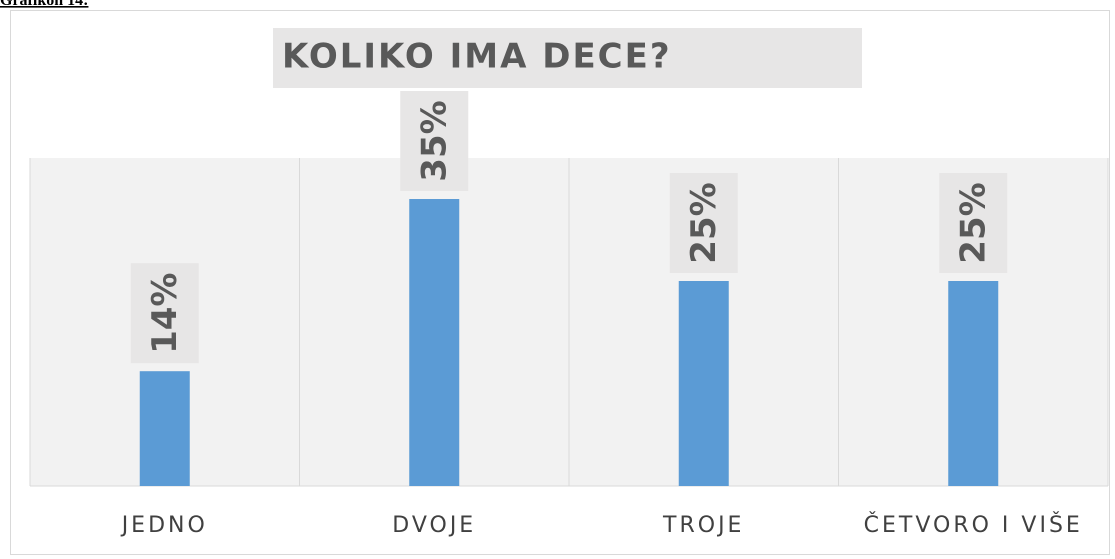 The height and width of the screenshot is (559, 1115). I want to click on x-tick-label: ČETVORO I VIŠE, so click(973, 525).